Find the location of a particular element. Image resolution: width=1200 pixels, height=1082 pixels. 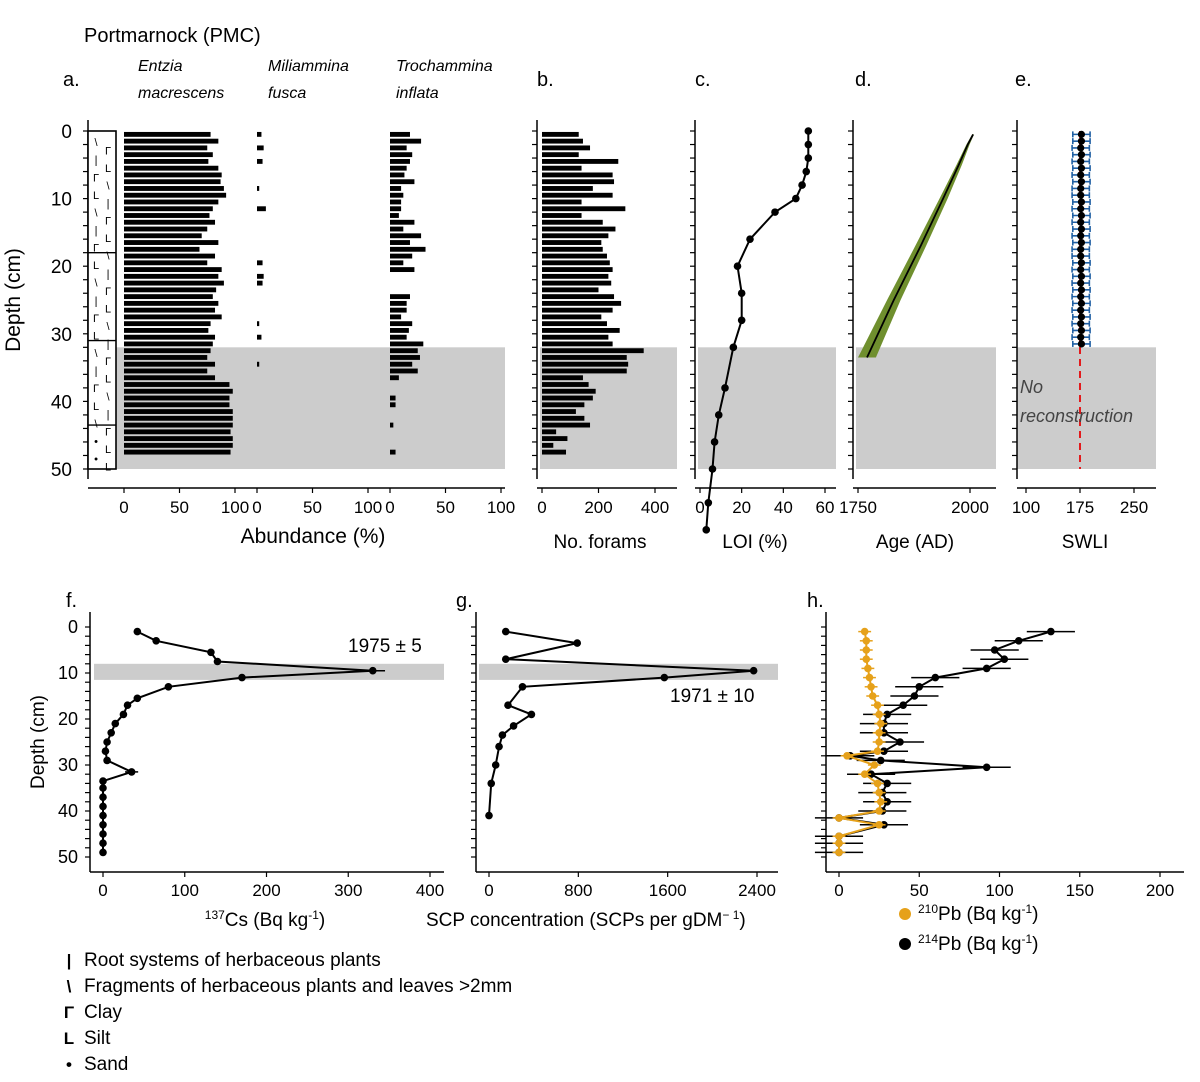

x-tick-label: 250 is located at coordinates (1134, 507).